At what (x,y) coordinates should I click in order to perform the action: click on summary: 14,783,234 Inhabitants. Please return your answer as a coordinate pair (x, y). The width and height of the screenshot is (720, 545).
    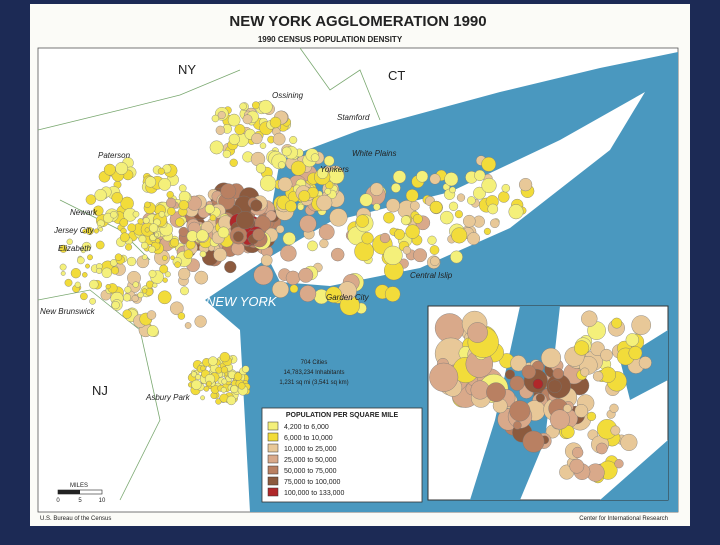
    Looking at the image, I should click on (313, 373).